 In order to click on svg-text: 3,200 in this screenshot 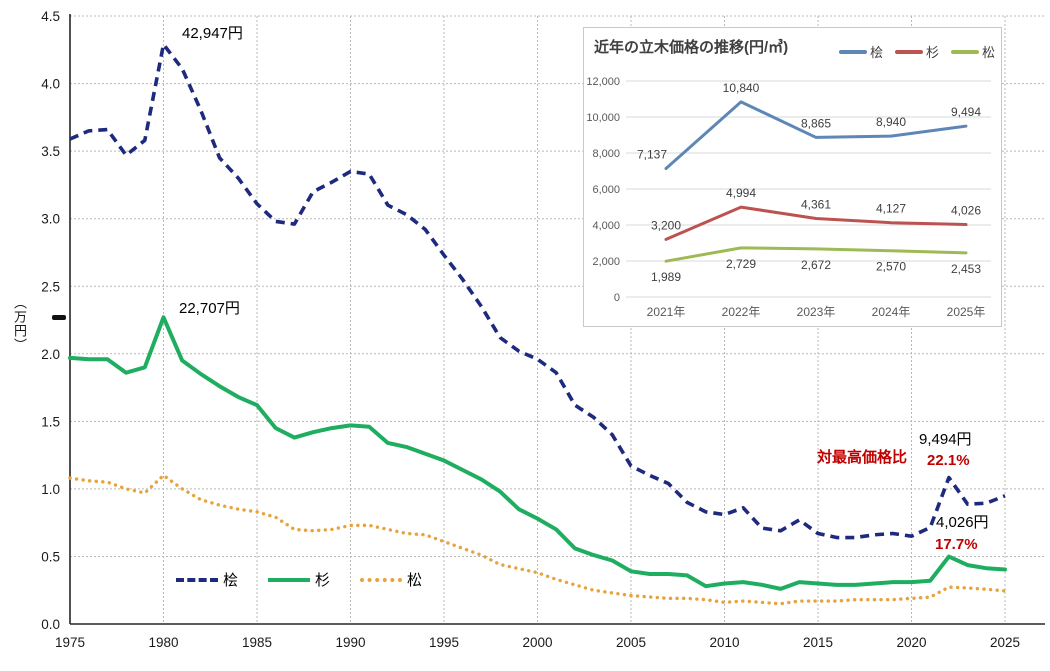, I will do `click(666, 225)`.